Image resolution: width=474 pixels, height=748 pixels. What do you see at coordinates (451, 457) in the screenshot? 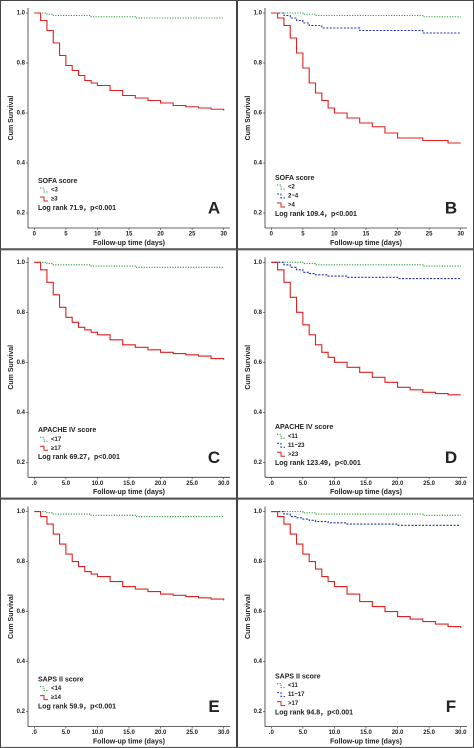
I see `panel-label: D` at bounding box center [451, 457].